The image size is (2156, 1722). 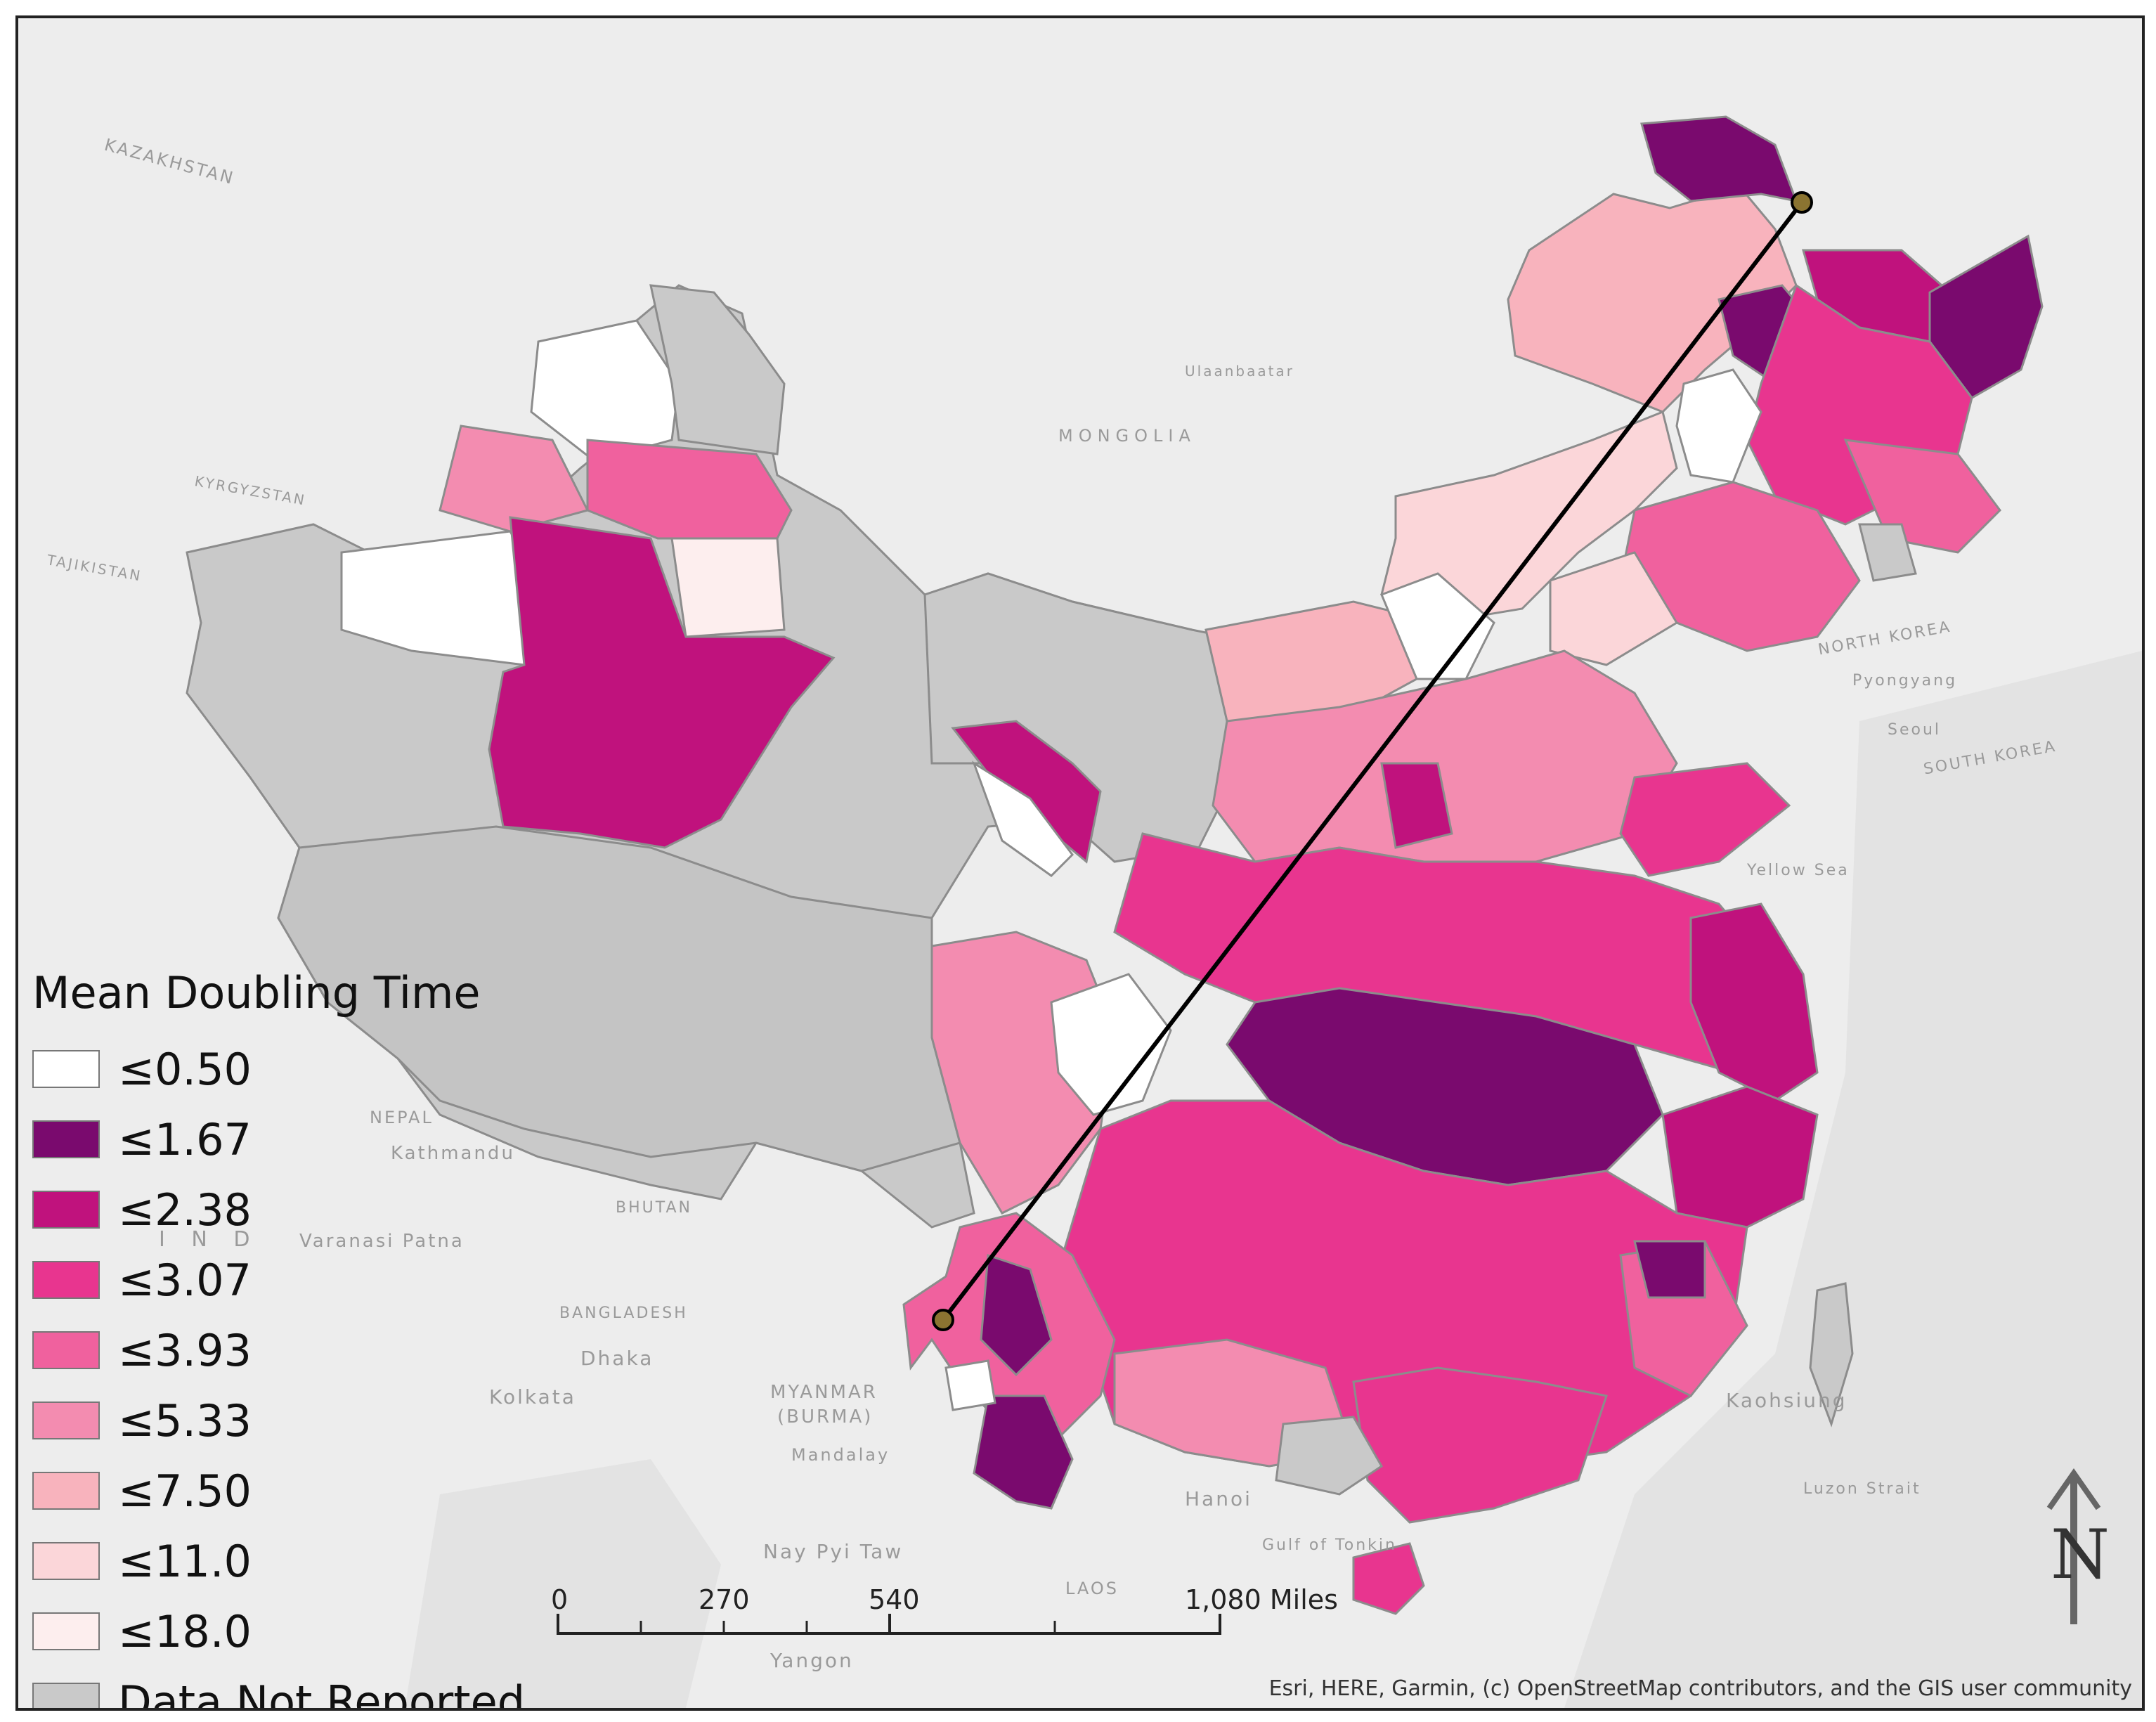 What do you see at coordinates (292, 1561) in the screenshot?
I see `legend-item: ≤11.0` at bounding box center [292, 1561].